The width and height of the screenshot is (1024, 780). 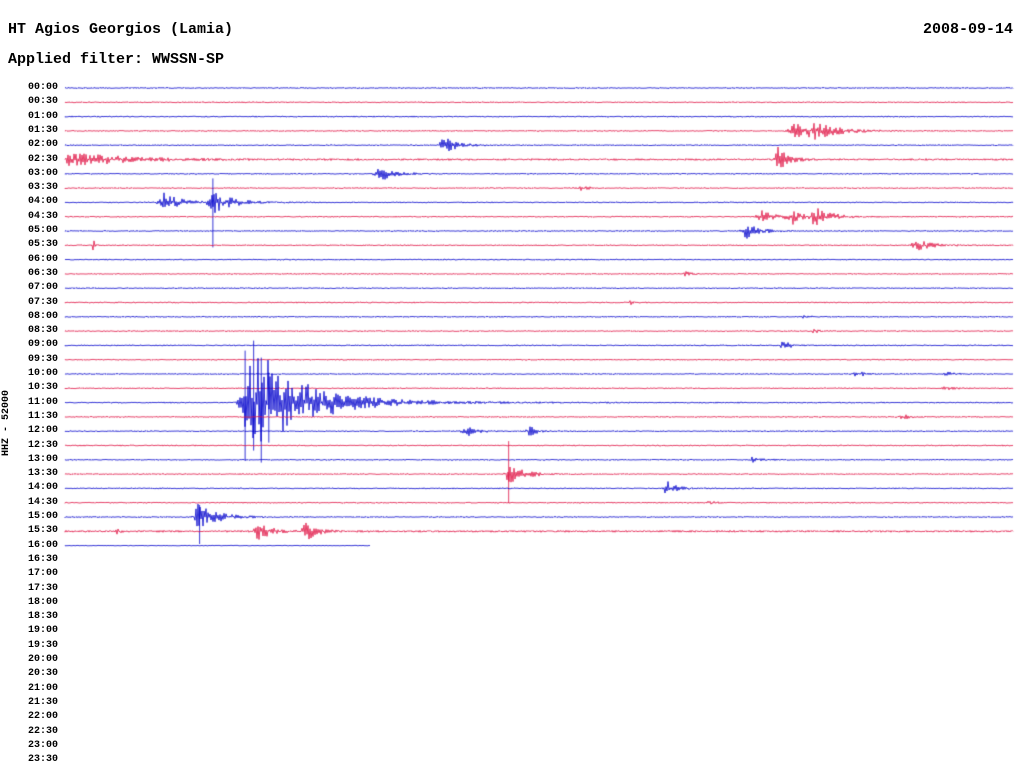 What do you see at coordinates (42, 130) in the screenshot?
I see `time-label: 01:30` at bounding box center [42, 130].